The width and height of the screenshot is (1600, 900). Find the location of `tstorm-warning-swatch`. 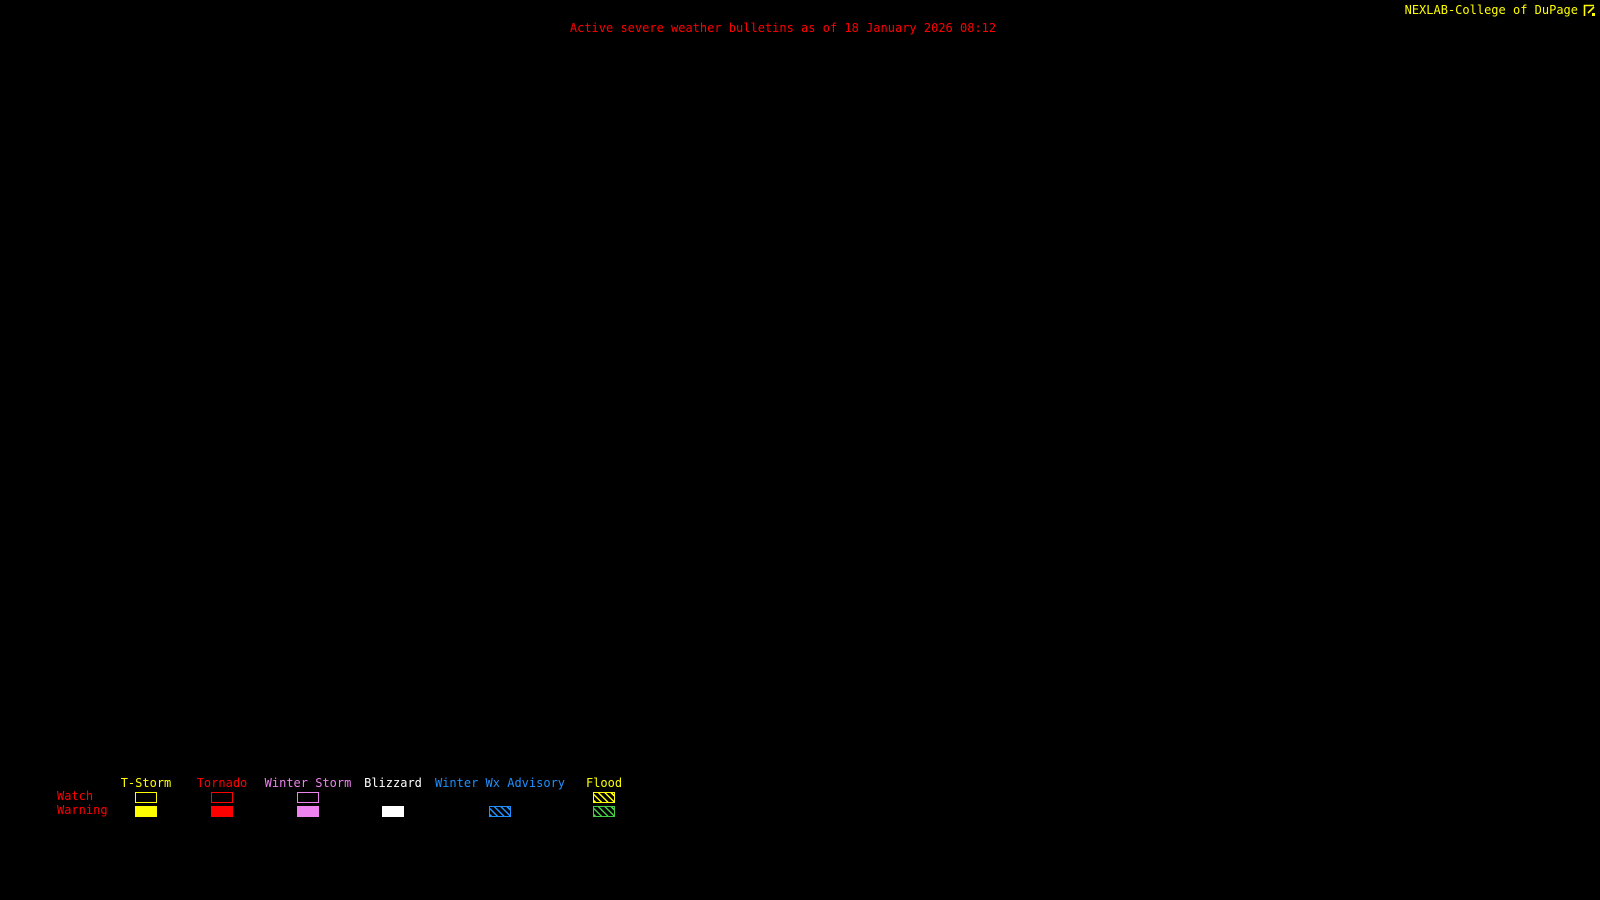

tstorm-warning-swatch is located at coordinates (146, 811).